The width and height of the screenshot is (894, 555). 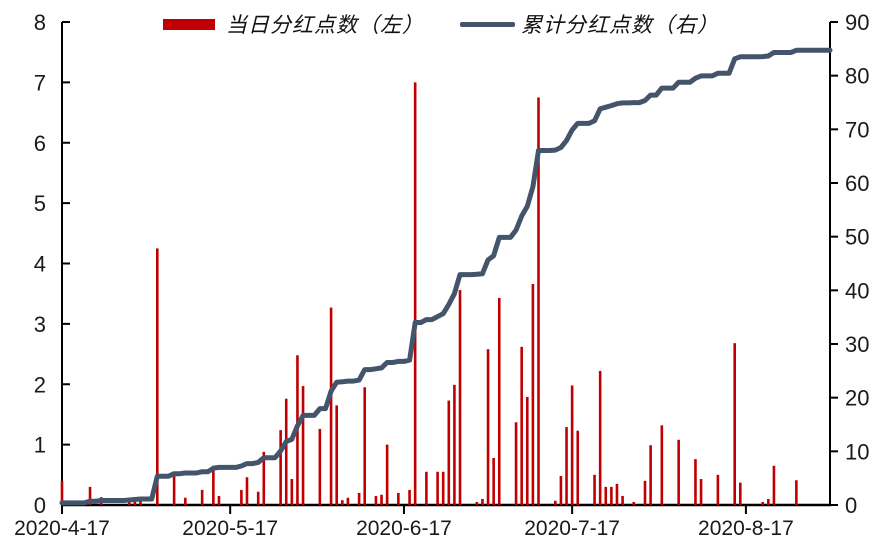 I want to click on chart-legend: 当日分红点数（左） 累计分红点数（右）, so click(x=441, y=24).